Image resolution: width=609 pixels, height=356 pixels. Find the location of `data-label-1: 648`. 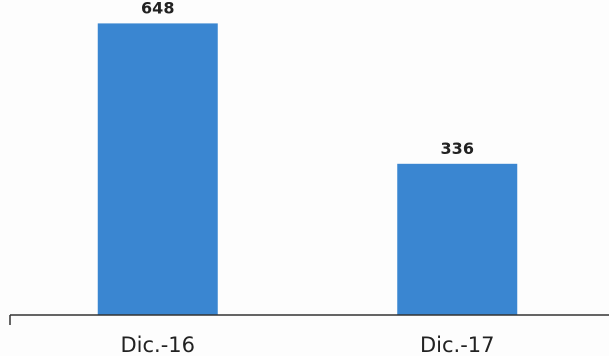

data-label-1: 648 is located at coordinates (157, 8).